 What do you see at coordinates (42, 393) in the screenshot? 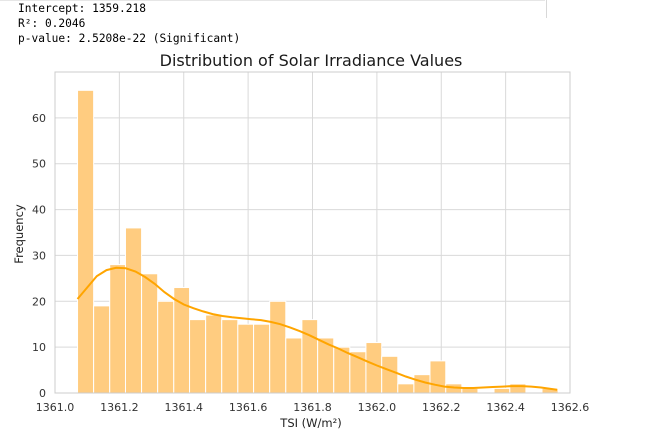
I see `y-tick-label: 0` at bounding box center [42, 393].